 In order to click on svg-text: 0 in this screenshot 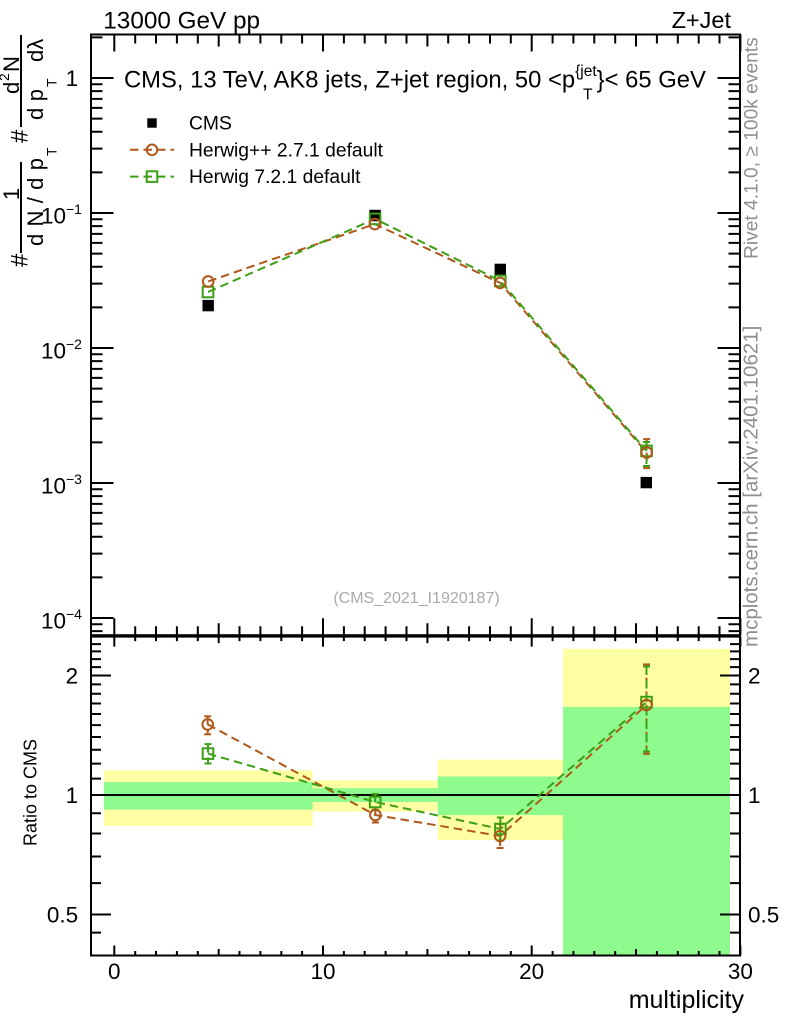, I will do `click(114, 971)`.